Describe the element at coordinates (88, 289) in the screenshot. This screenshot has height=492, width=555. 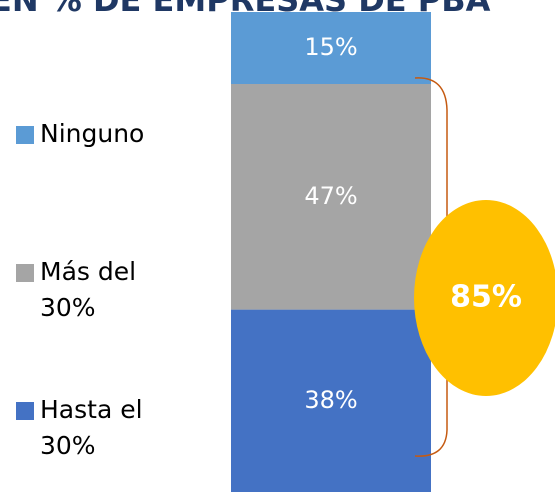
I see `legend-label: Más del 30%` at that location.